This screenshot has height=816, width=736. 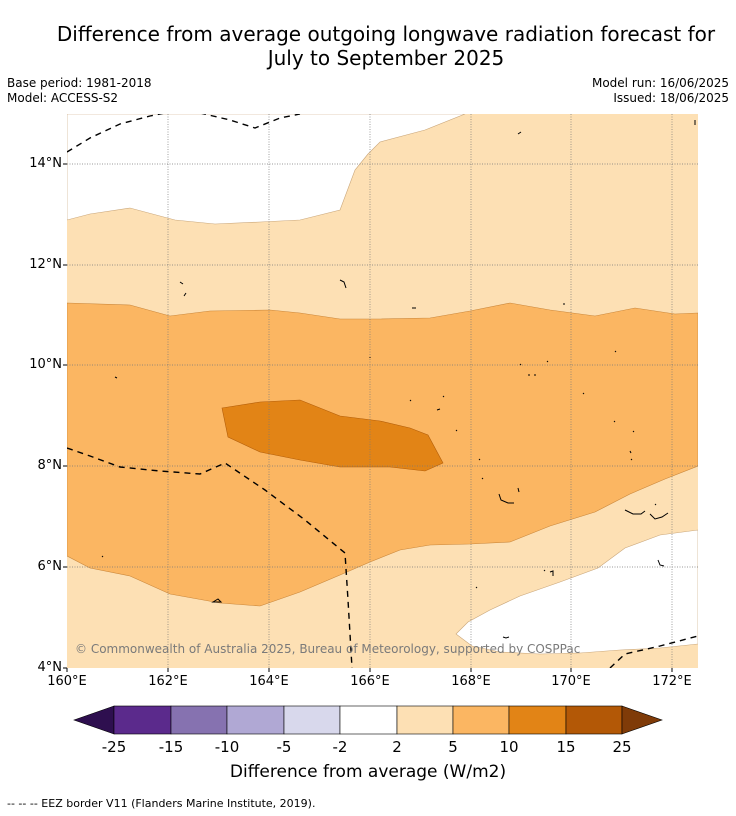 I want to click on colorbar-tick-minus-10: -10, so click(x=227, y=747).